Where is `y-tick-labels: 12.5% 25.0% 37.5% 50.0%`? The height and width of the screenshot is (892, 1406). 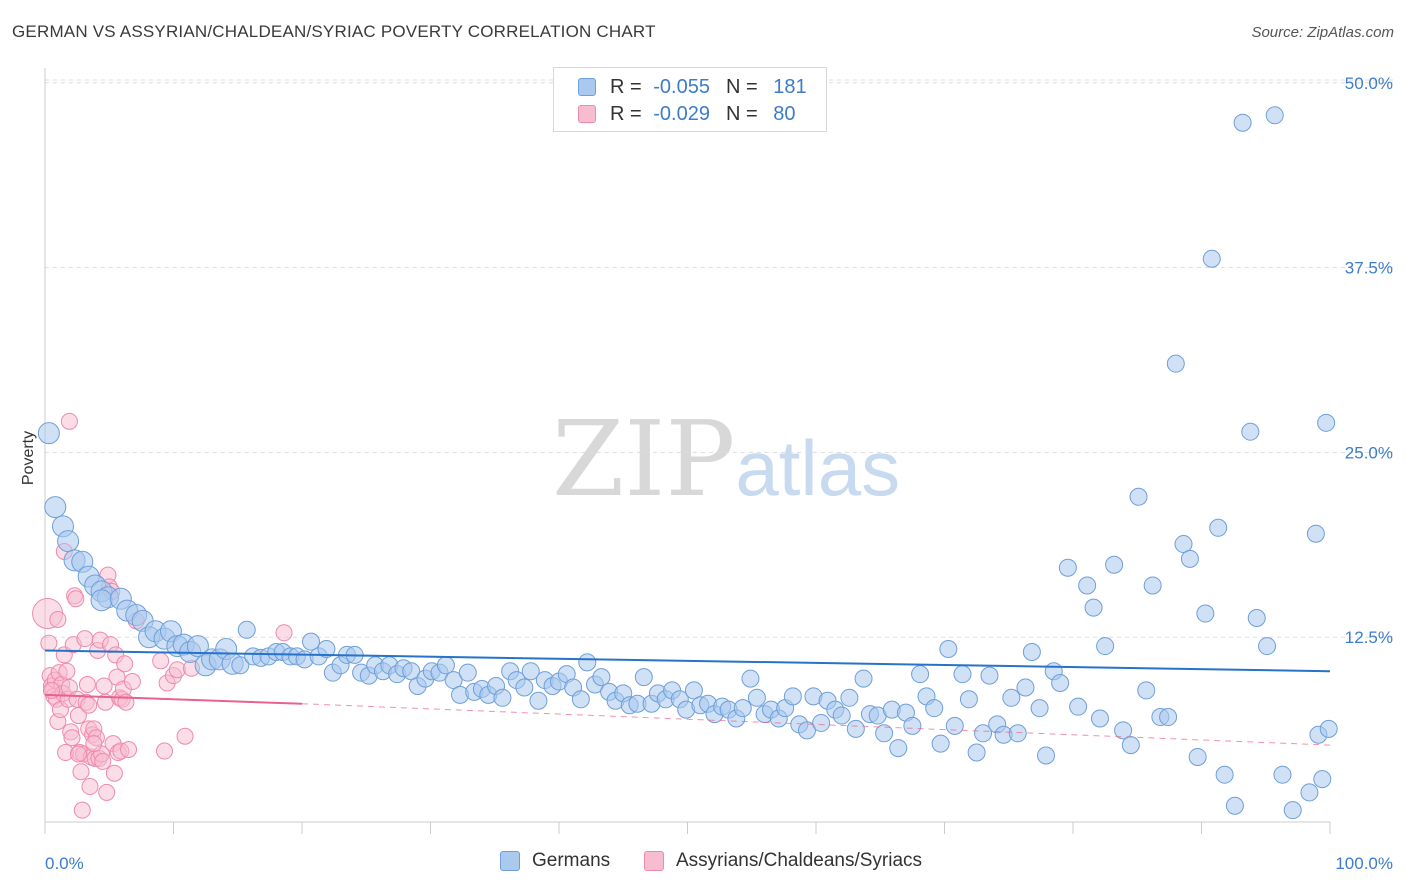
y-tick-labels: 12.5% 25.0% 37.5% 50.0% is located at coordinates (1369, 360).